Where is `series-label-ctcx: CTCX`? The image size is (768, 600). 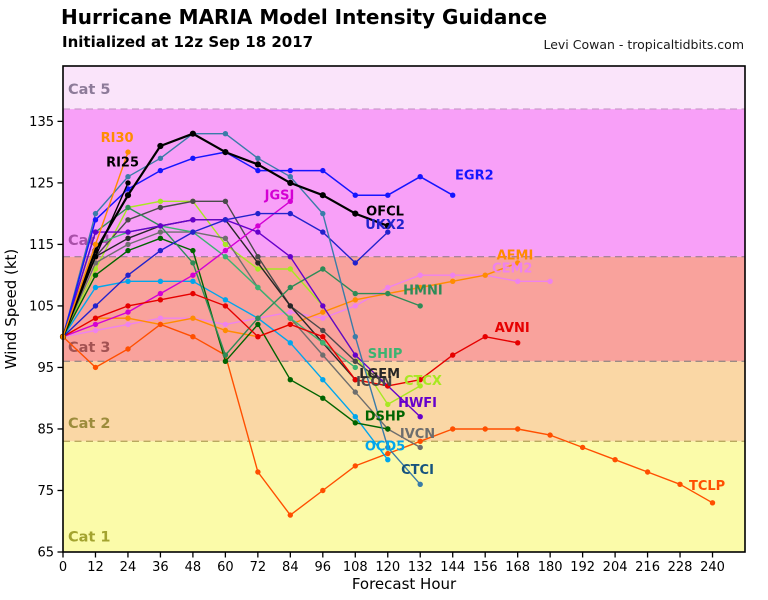 series-label-ctcx: CTCX is located at coordinates (423, 381).